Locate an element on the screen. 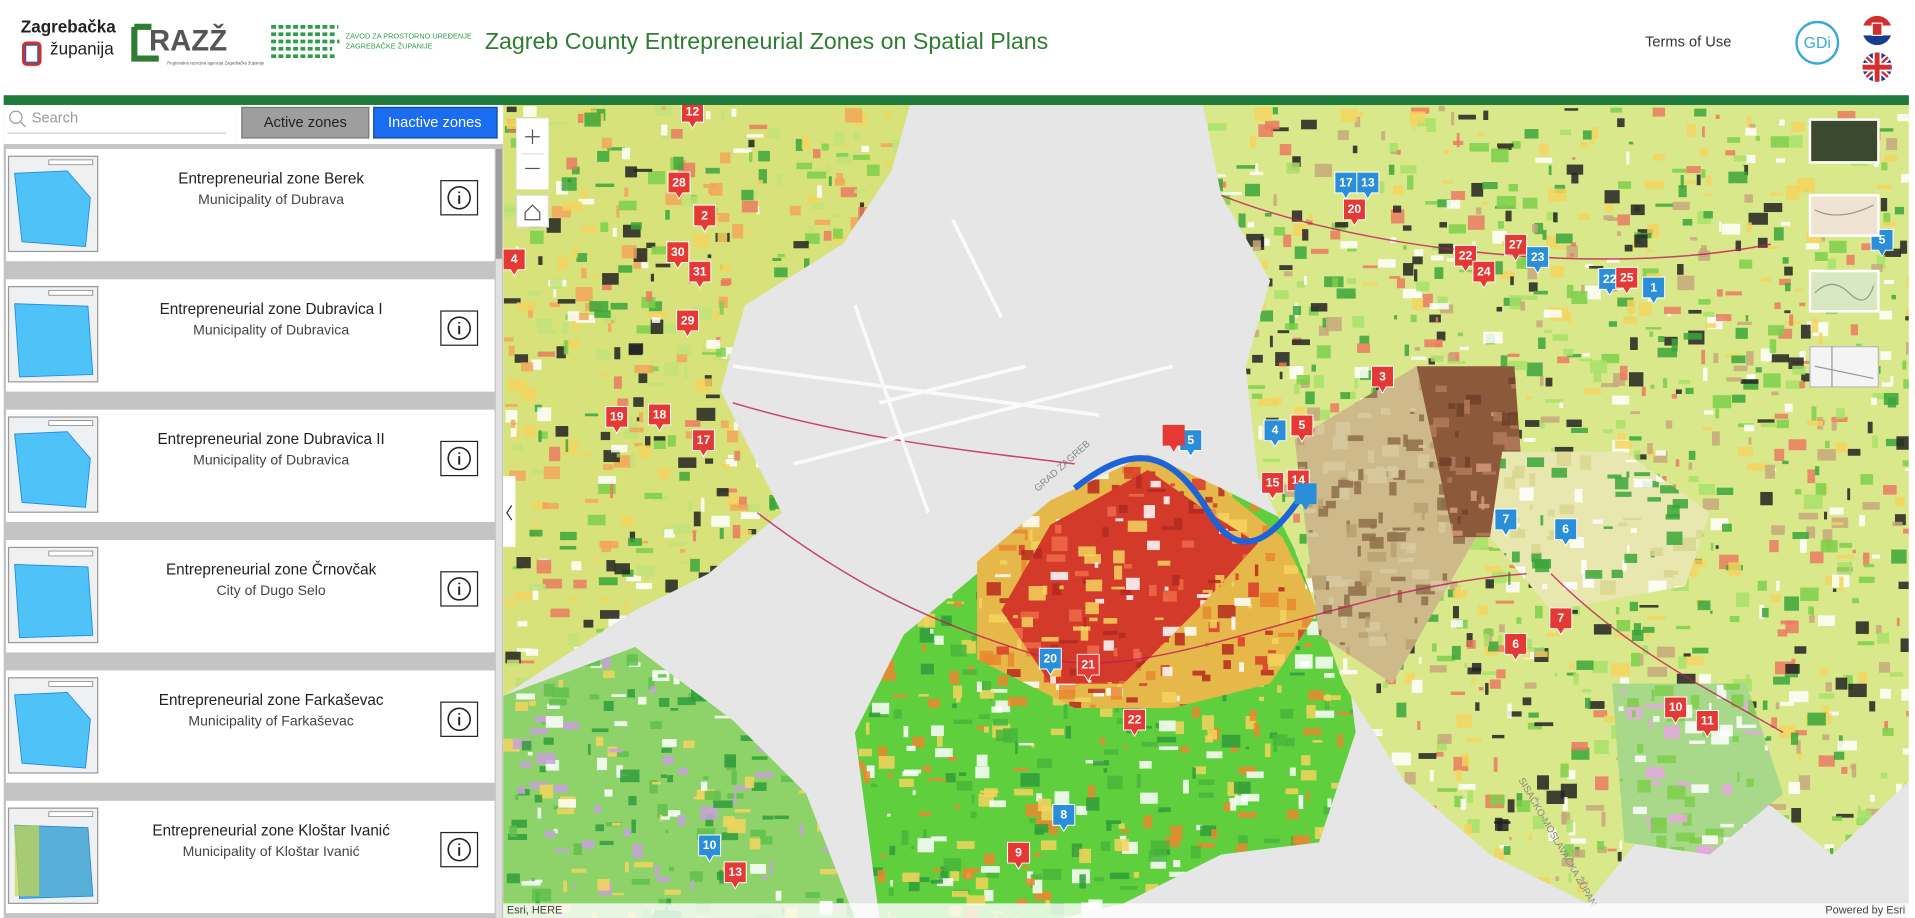  tab-inactive-zones is located at coordinates (435, 122).